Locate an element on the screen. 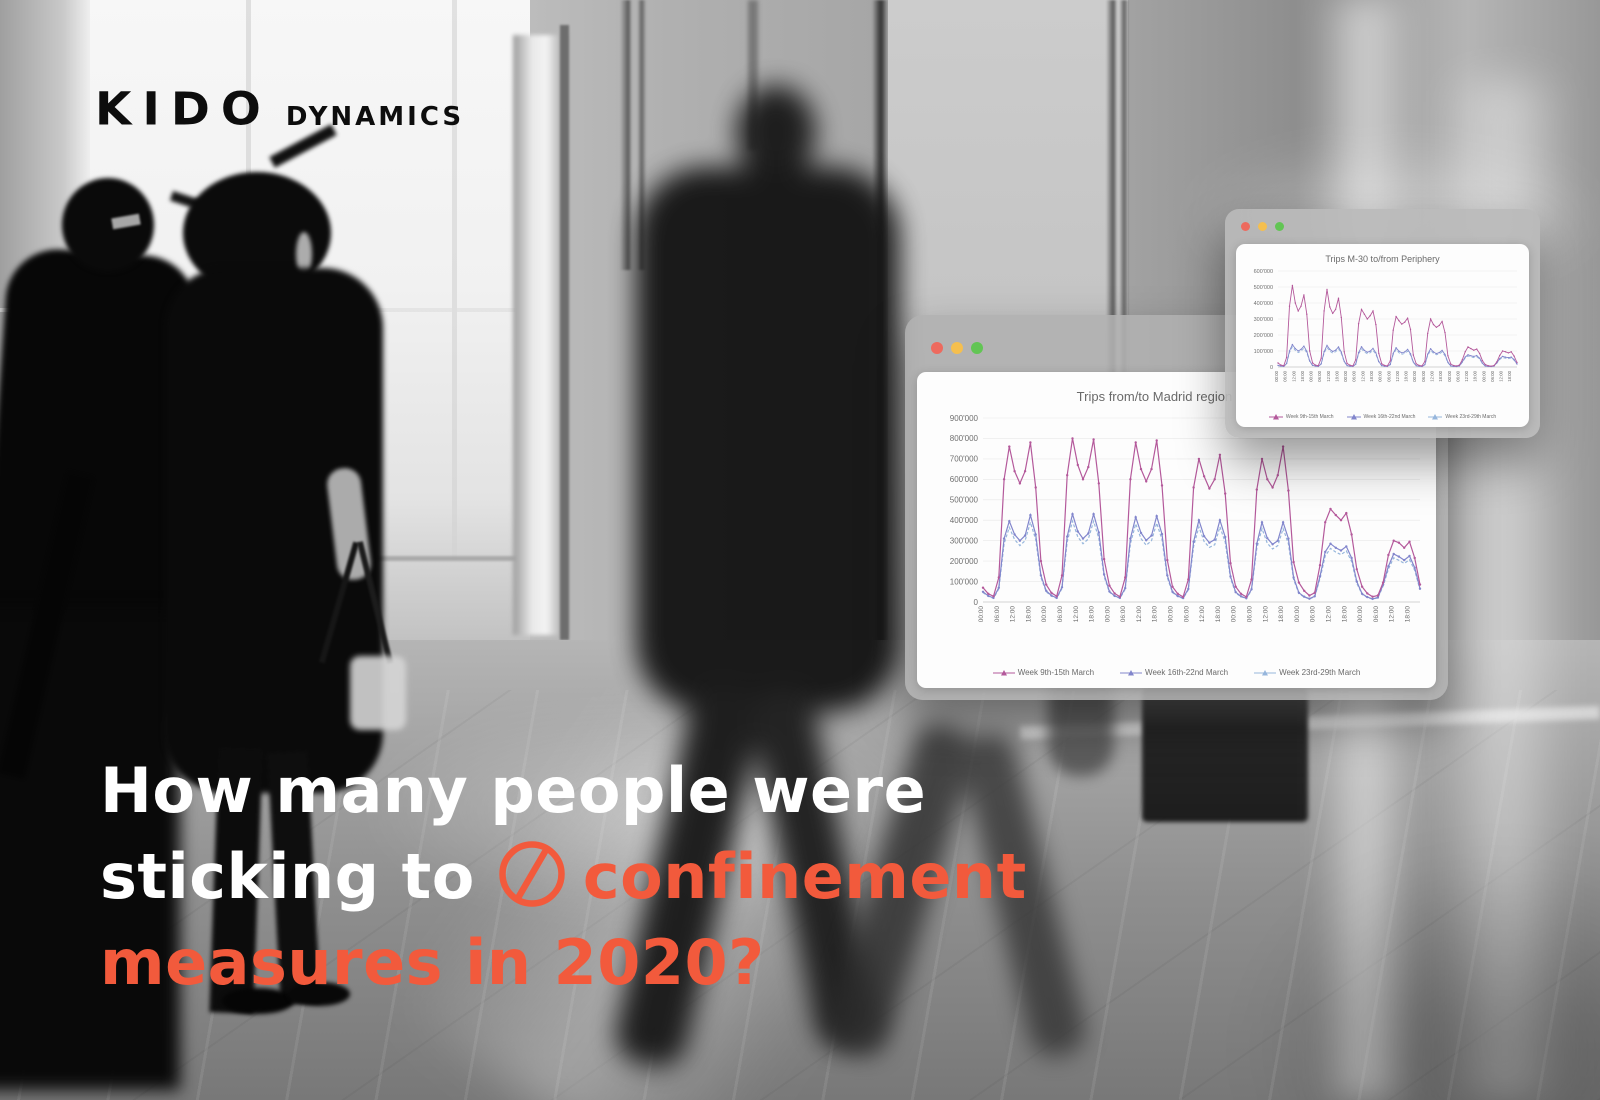 The width and height of the screenshot is (1600, 1100). chart-title: Trips M-30 to/from Periphery is located at coordinates (1382, 259).